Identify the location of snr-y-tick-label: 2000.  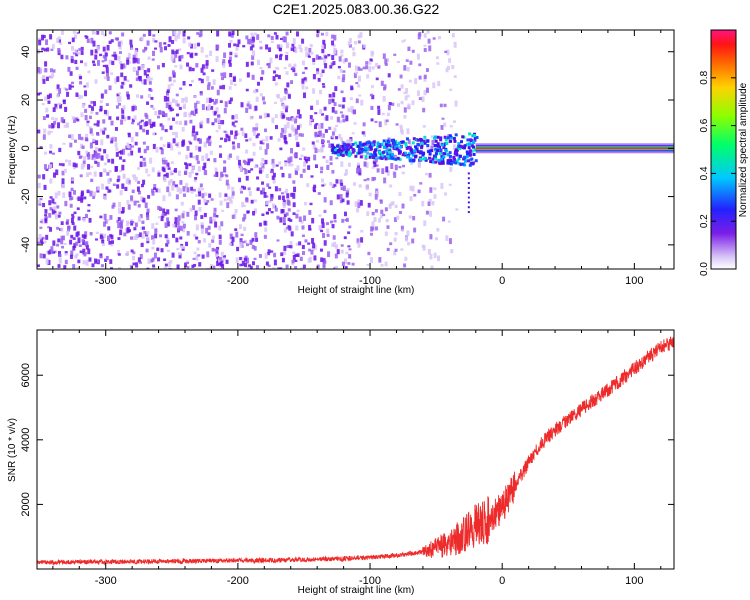
(26, 504).